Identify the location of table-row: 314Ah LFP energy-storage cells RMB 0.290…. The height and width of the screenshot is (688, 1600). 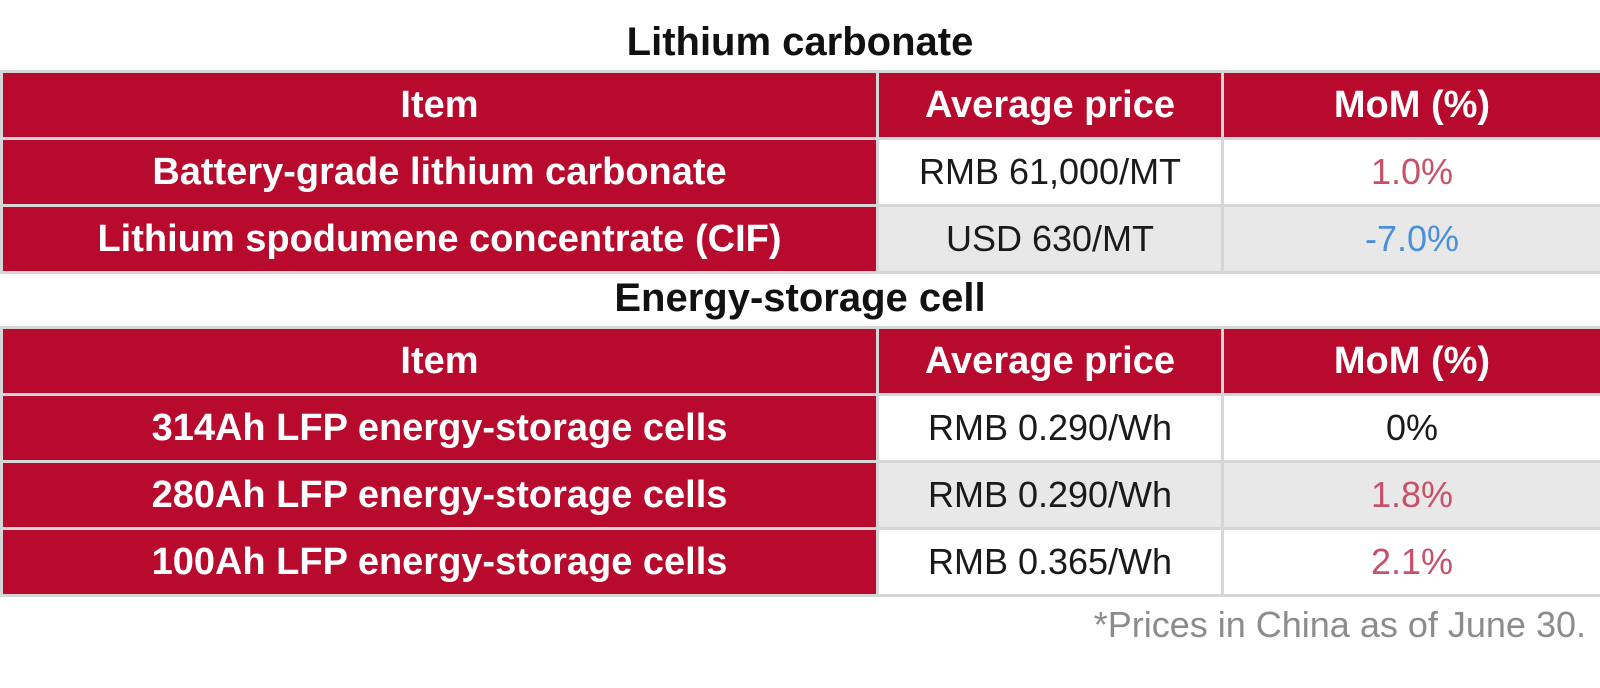
(800, 428).